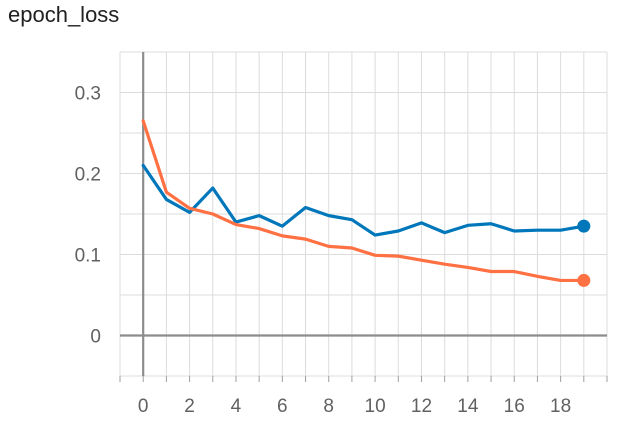 The height and width of the screenshot is (424, 623). Describe the element at coordinates (88, 94) in the screenshot. I see `y-tick-label: 0.3` at that location.